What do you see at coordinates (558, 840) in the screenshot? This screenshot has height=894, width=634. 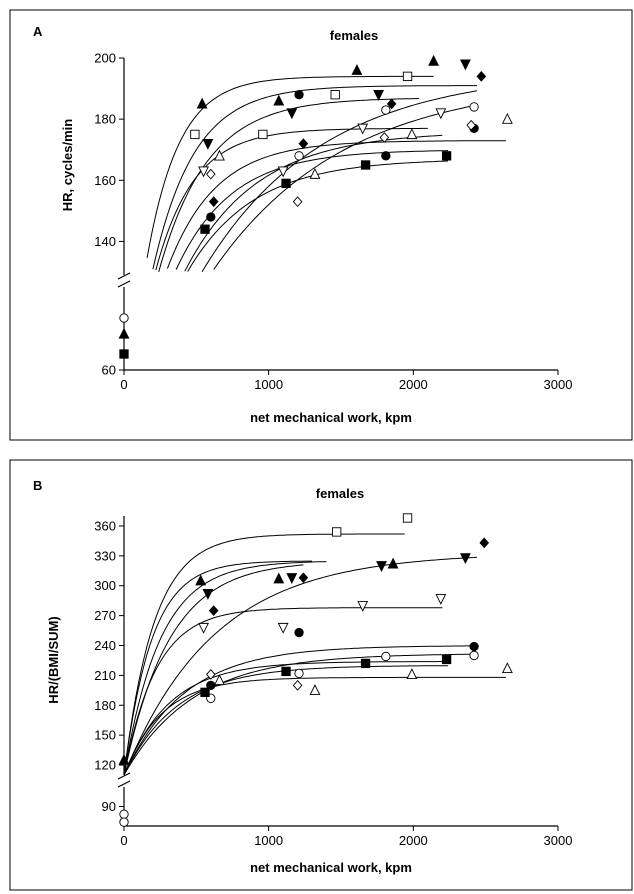 I see `panel-b-x-tick-label: 3000` at bounding box center [558, 840].